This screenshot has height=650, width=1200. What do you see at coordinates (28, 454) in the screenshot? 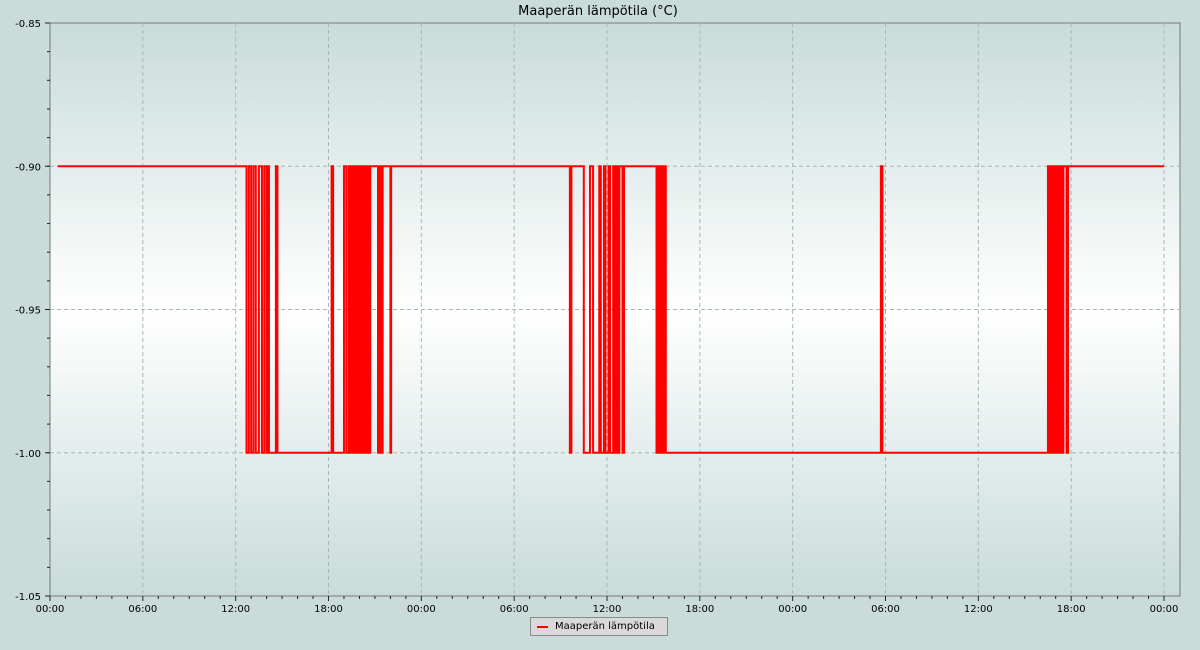
I see `y-tick-label: -1.00` at bounding box center [28, 454].